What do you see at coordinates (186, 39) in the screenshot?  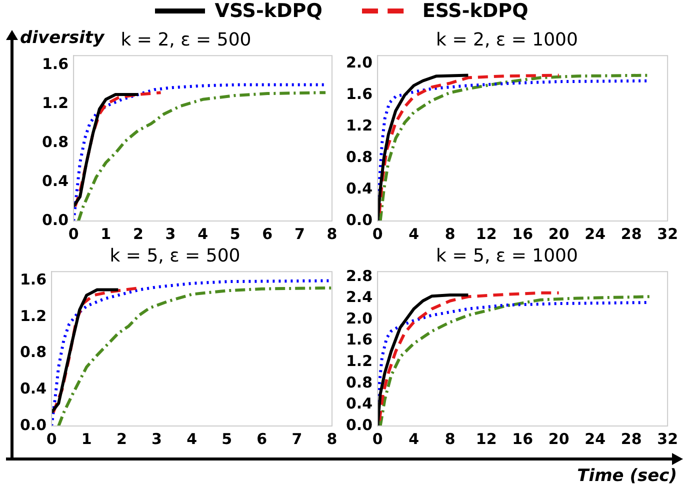 I see `chart-title: k = 2, ε = 500` at bounding box center [186, 39].